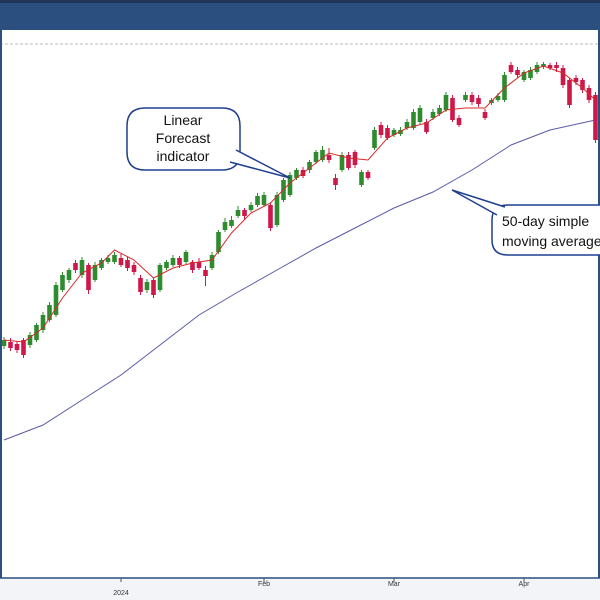  What do you see at coordinates (599, 315) in the screenshot?
I see `frame-right` at bounding box center [599, 315].